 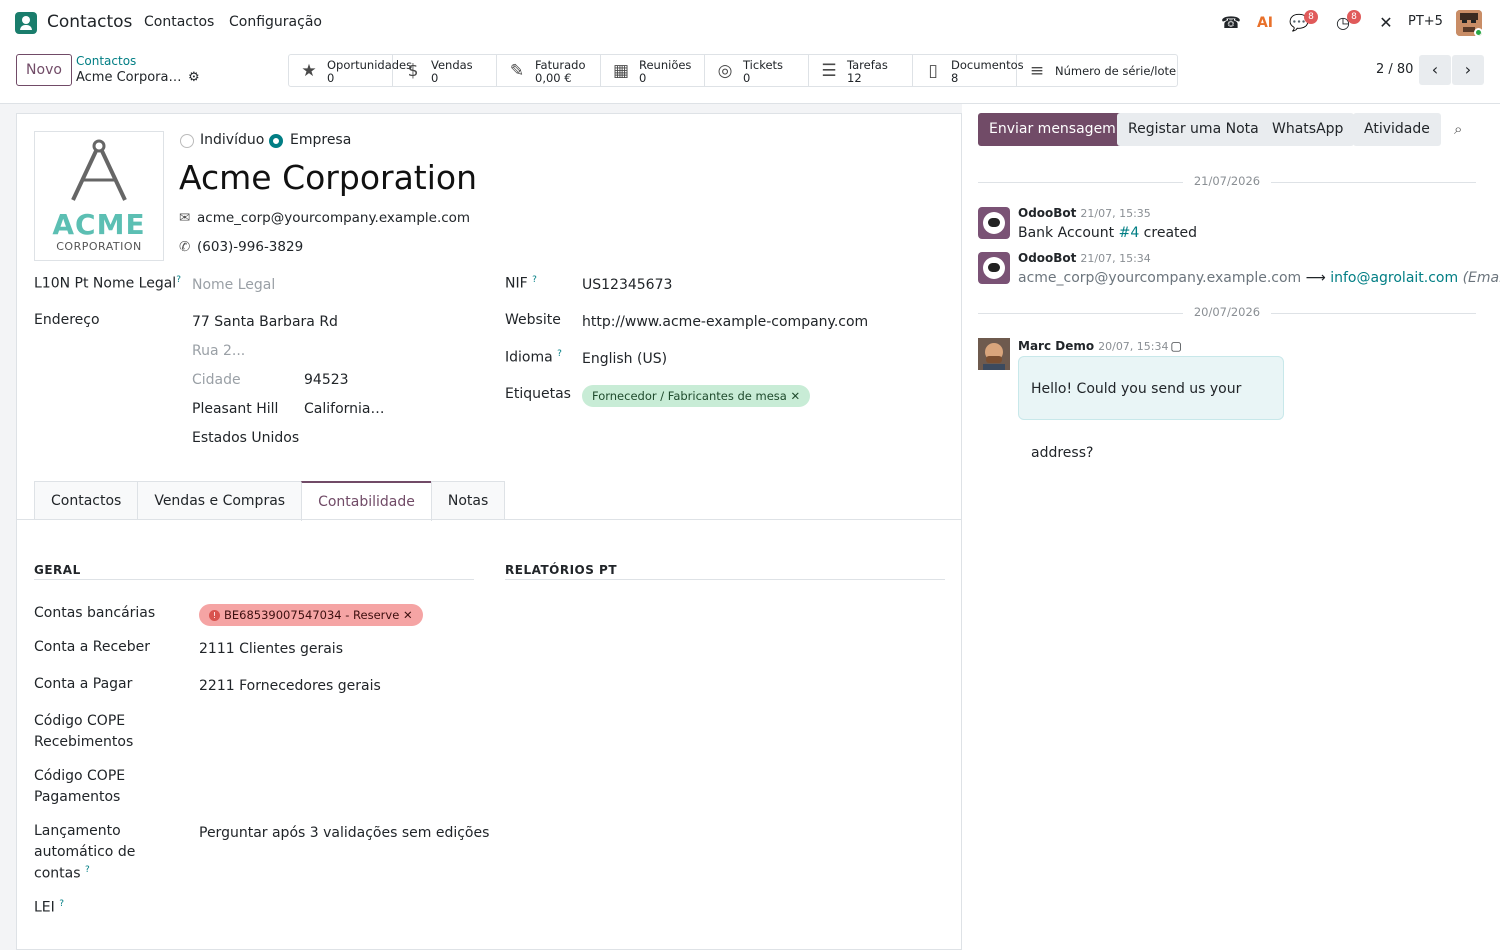 What do you see at coordinates (311, 615) in the screenshot?
I see `bank-account-tag: ! BE68539007547034 - Reserve ✕` at bounding box center [311, 615].